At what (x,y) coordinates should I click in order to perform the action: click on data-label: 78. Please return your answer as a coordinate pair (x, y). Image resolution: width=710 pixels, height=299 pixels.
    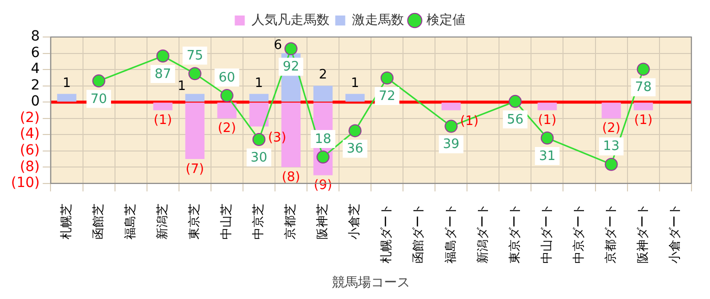
    Looking at the image, I should click on (643, 88).